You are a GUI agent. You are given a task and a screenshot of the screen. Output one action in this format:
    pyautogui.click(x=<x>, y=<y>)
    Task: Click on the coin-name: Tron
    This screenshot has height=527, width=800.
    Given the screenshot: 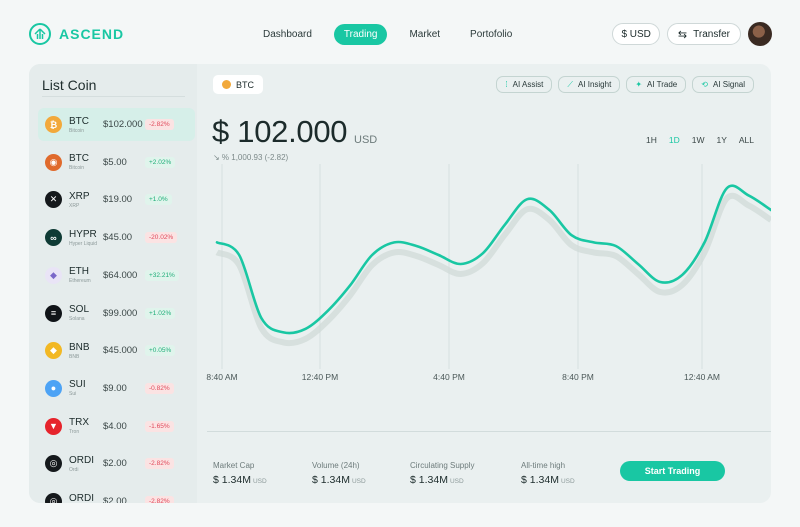 What is the action you would take?
    pyautogui.click(x=74, y=432)
    